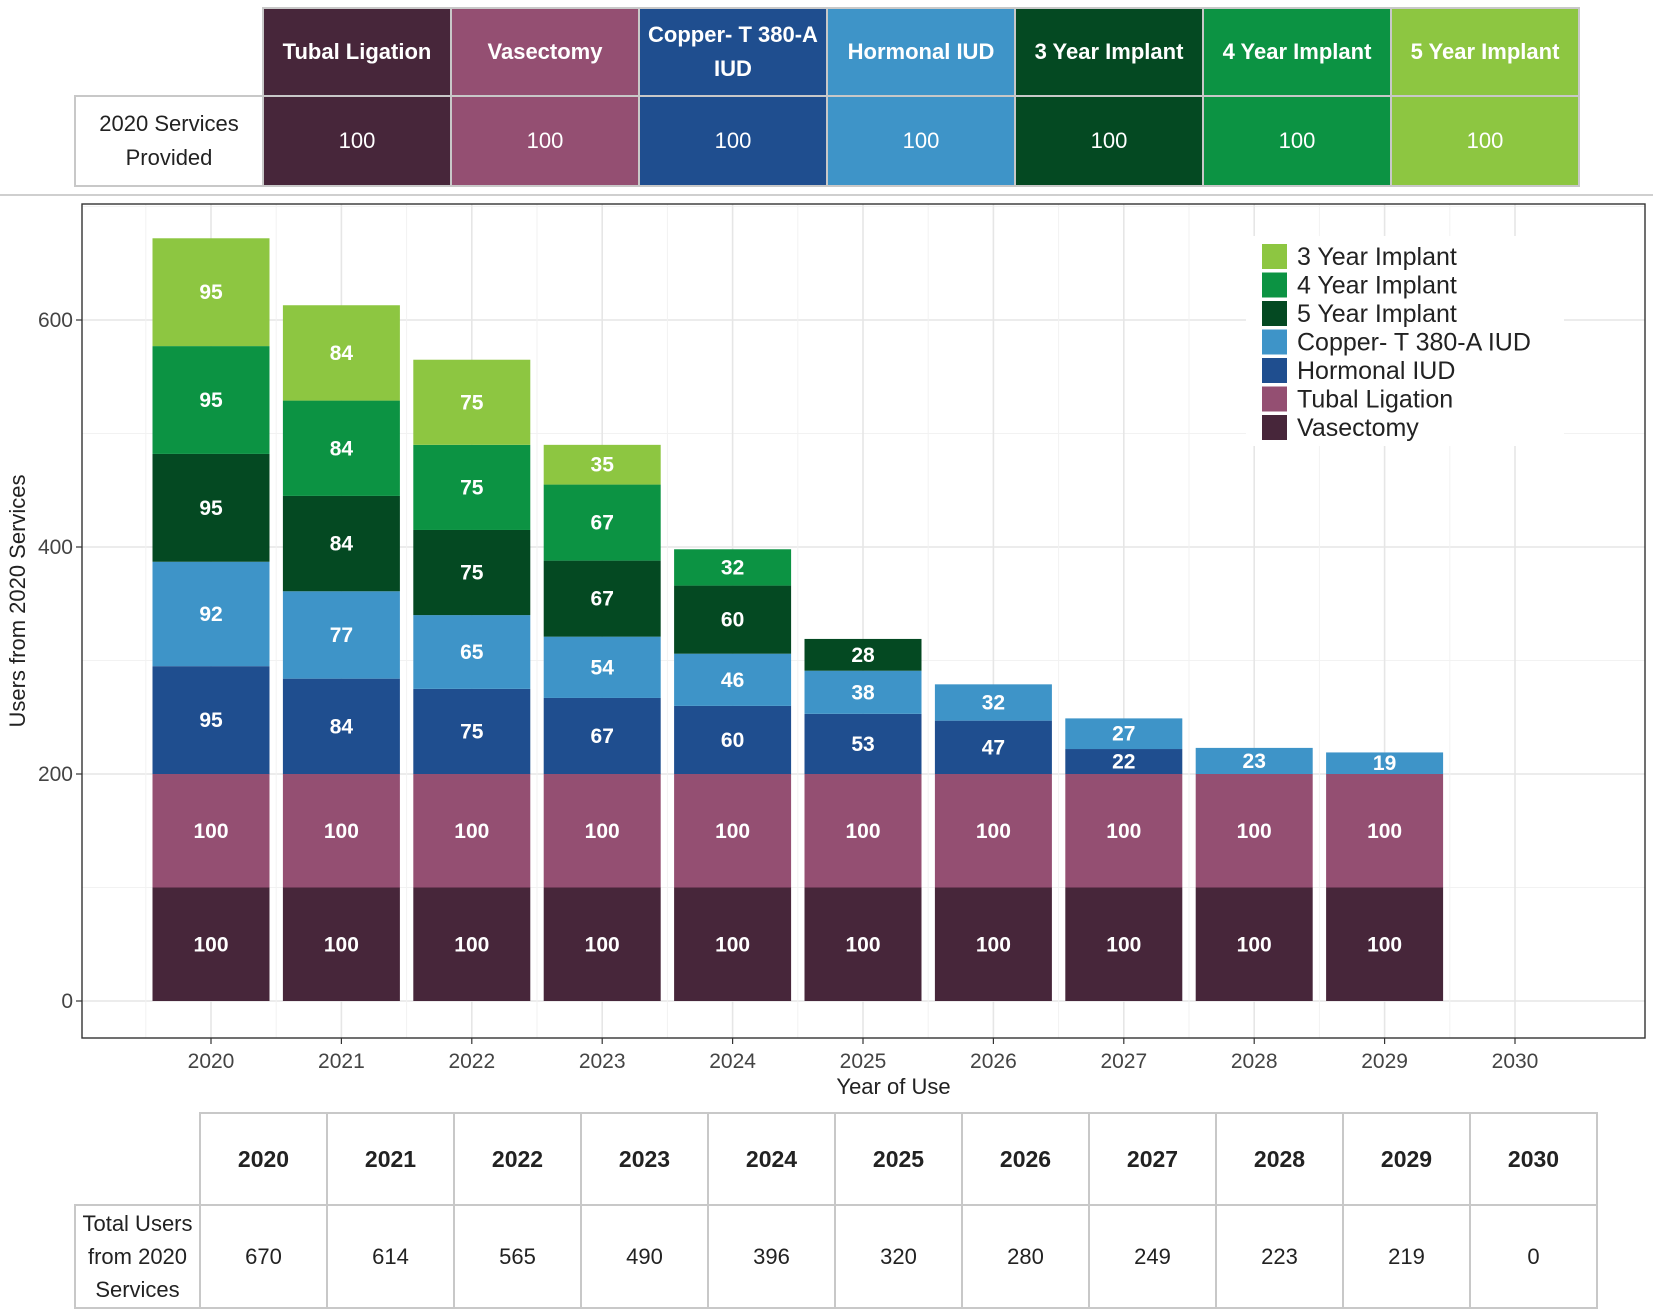  Describe the element at coordinates (602, 1061) in the screenshot. I see `x-tick-label: 2023` at that location.